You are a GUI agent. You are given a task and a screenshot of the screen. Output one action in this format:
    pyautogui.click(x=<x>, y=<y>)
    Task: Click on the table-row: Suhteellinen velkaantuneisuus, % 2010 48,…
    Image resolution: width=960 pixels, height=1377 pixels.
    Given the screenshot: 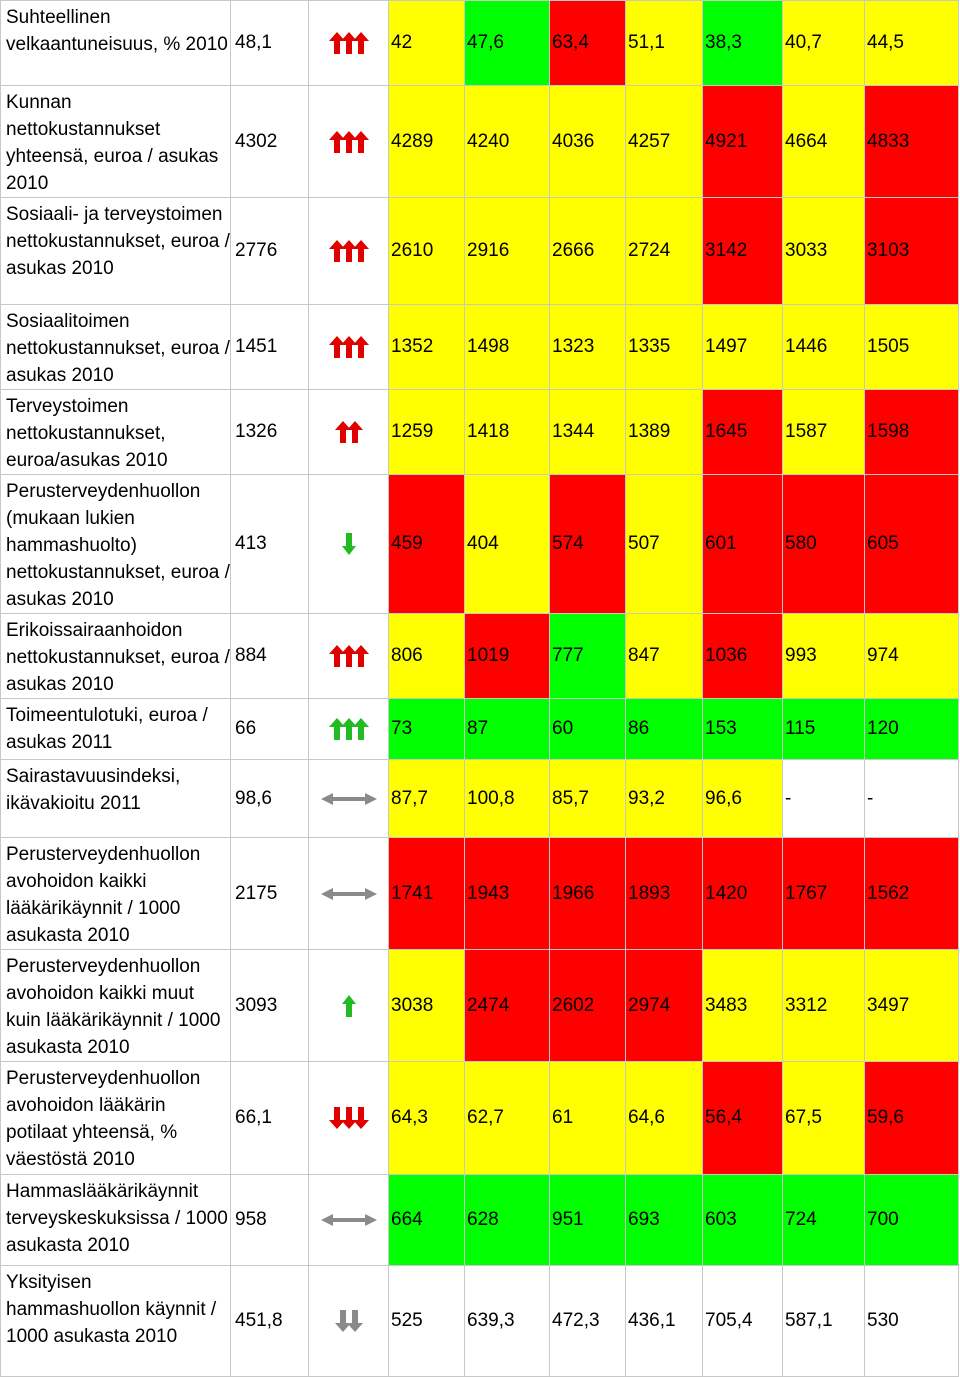 What is the action you would take?
    pyautogui.click(x=479, y=43)
    